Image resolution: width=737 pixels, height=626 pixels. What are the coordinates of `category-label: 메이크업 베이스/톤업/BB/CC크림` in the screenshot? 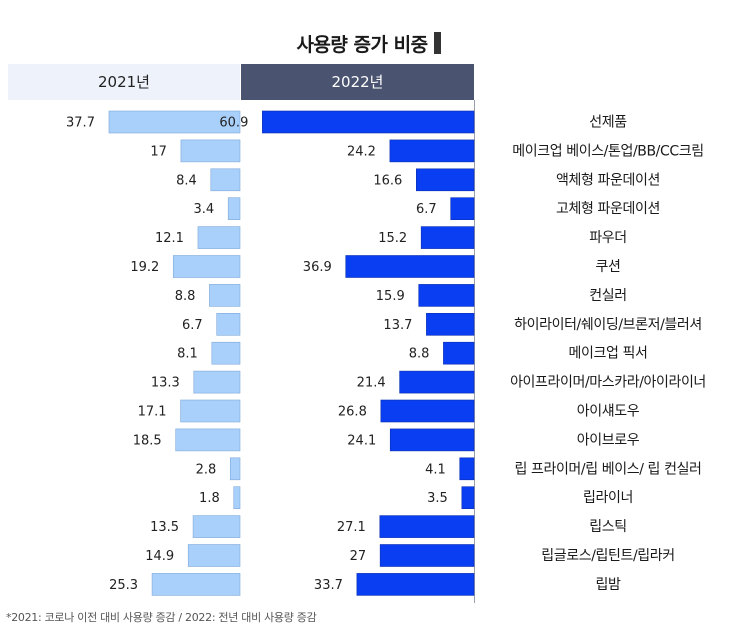 It's located at (607, 151).